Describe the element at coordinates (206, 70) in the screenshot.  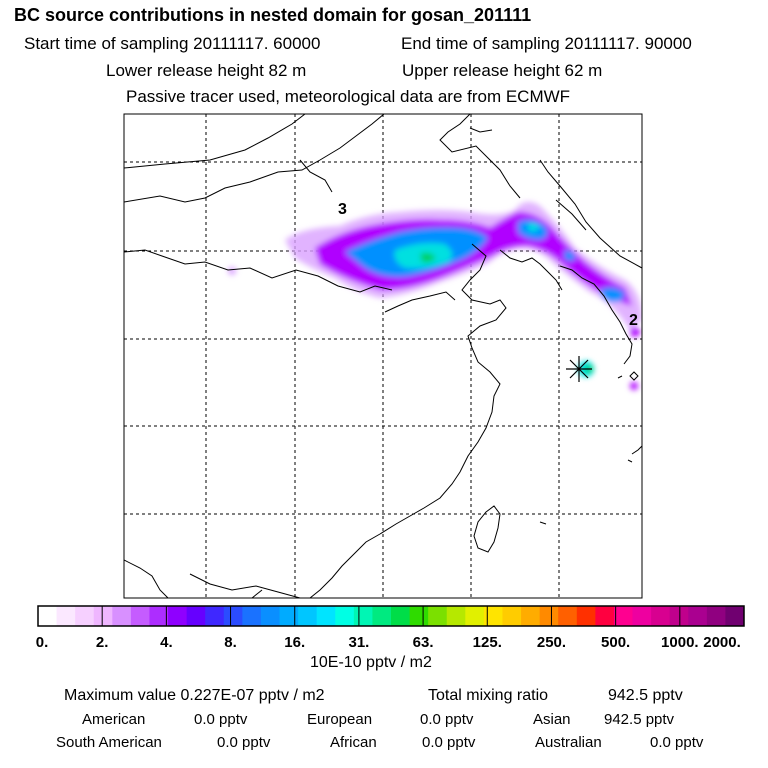
I see `lower-release-label: Lower release height 82 m` at that location.